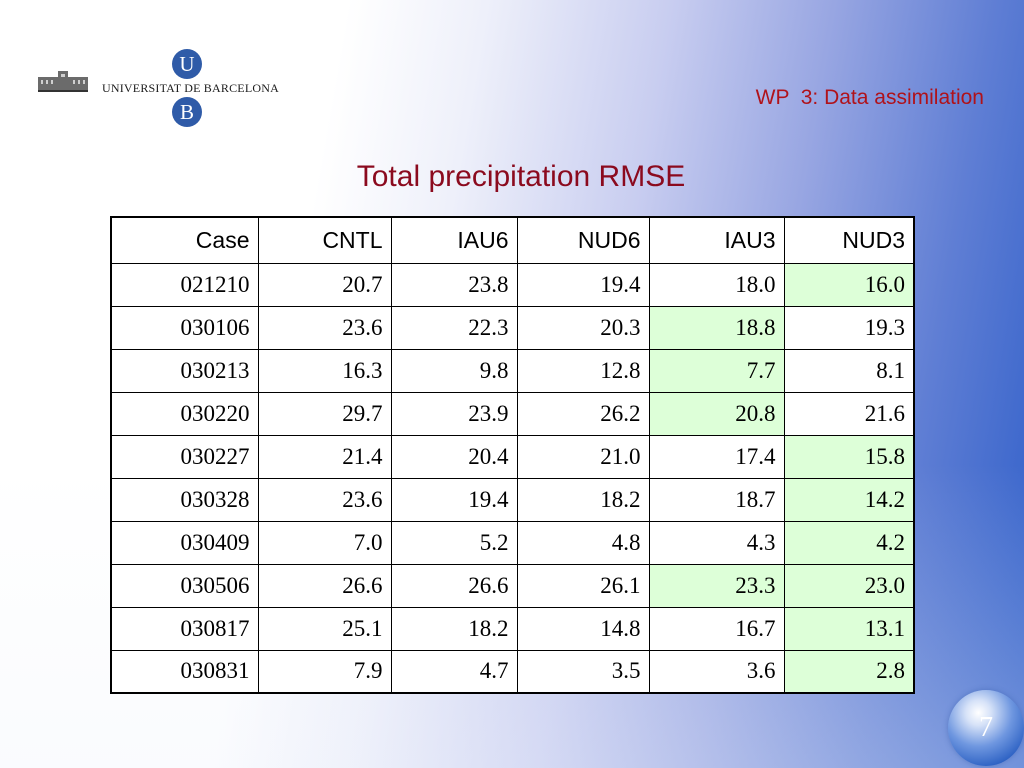  What do you see at coordinates (849, 628) in the screenshot?
I see `value-cell: 13.1` at bounding box center [849, 628].